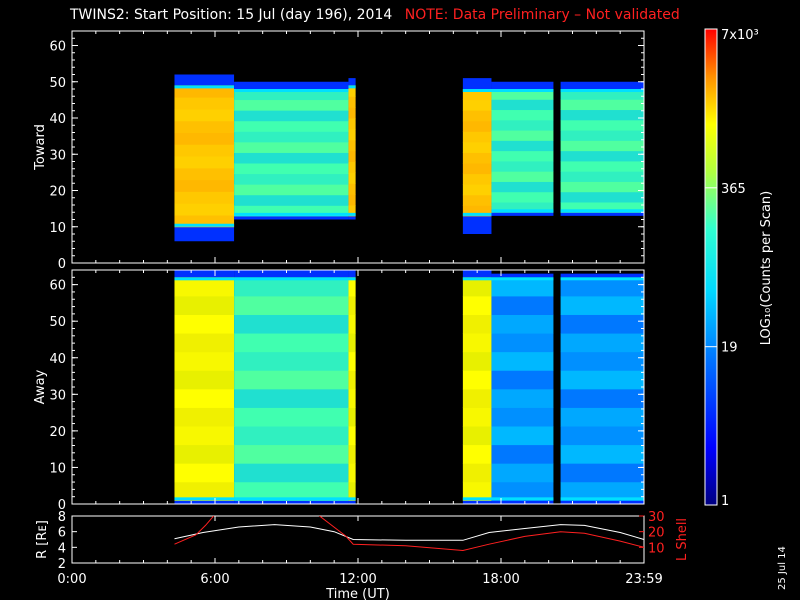  Describe the element at coordinates (739, 268) in the screenshot. I see `colorbar: 1 19 365 7x10³ LOG₁₀(Counts per Scan)` at that location.